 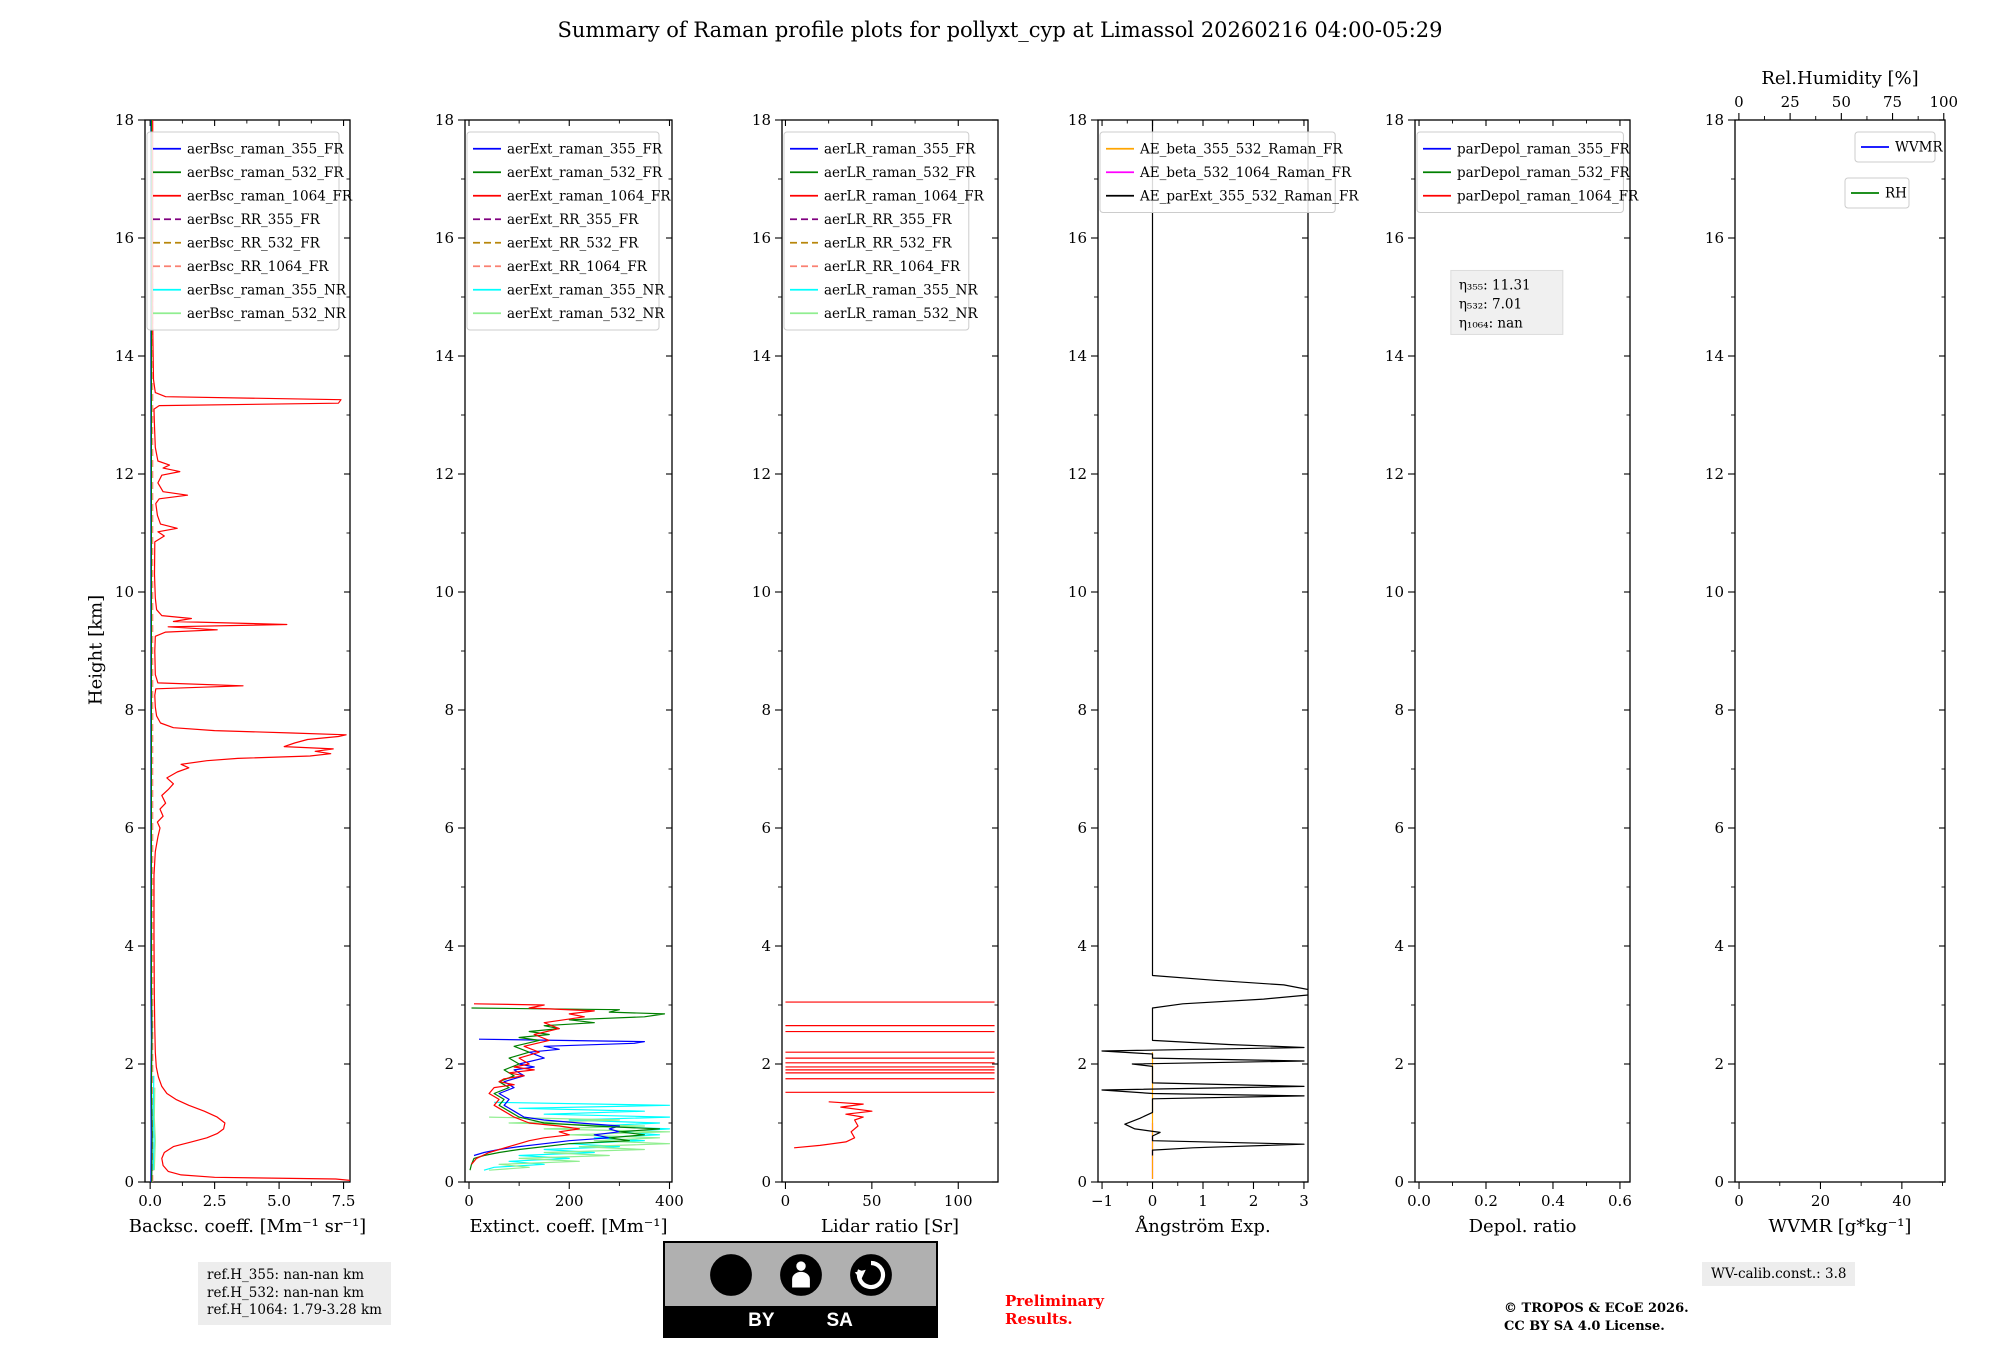 I want to click on series-aerBsc_raman_1064_FR, so click(x=251, y=651).